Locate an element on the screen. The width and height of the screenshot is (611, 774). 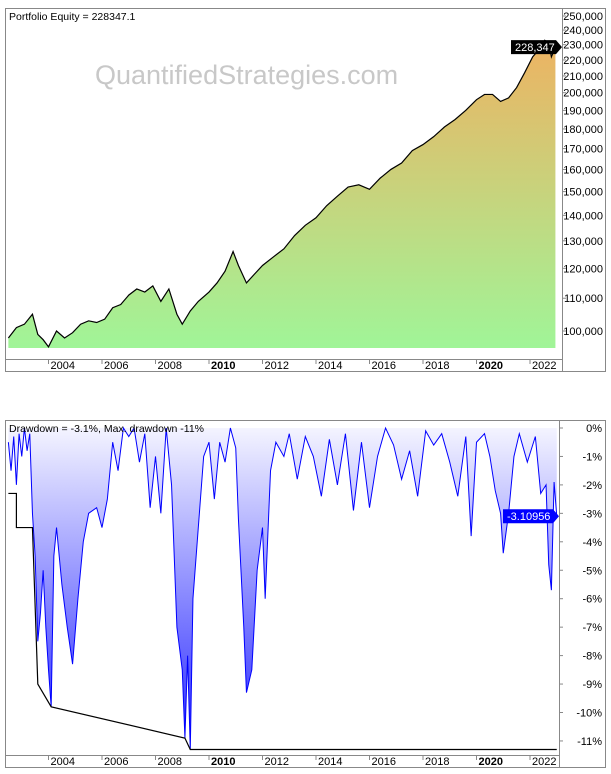
equity-x-tick-label: 2018 is located at coordinates (437, 366).